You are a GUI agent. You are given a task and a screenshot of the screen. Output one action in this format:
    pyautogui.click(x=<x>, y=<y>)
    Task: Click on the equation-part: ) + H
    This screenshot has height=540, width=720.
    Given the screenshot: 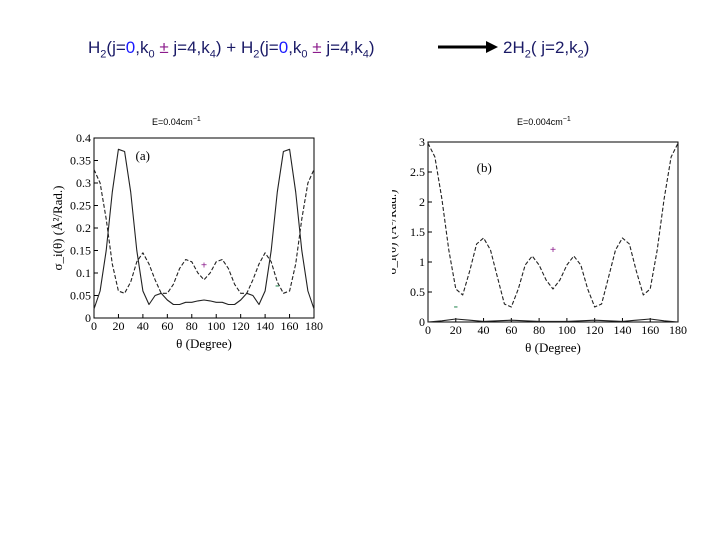 What is the action you would take?
    pyautogui.click(x=234, y=47)
    